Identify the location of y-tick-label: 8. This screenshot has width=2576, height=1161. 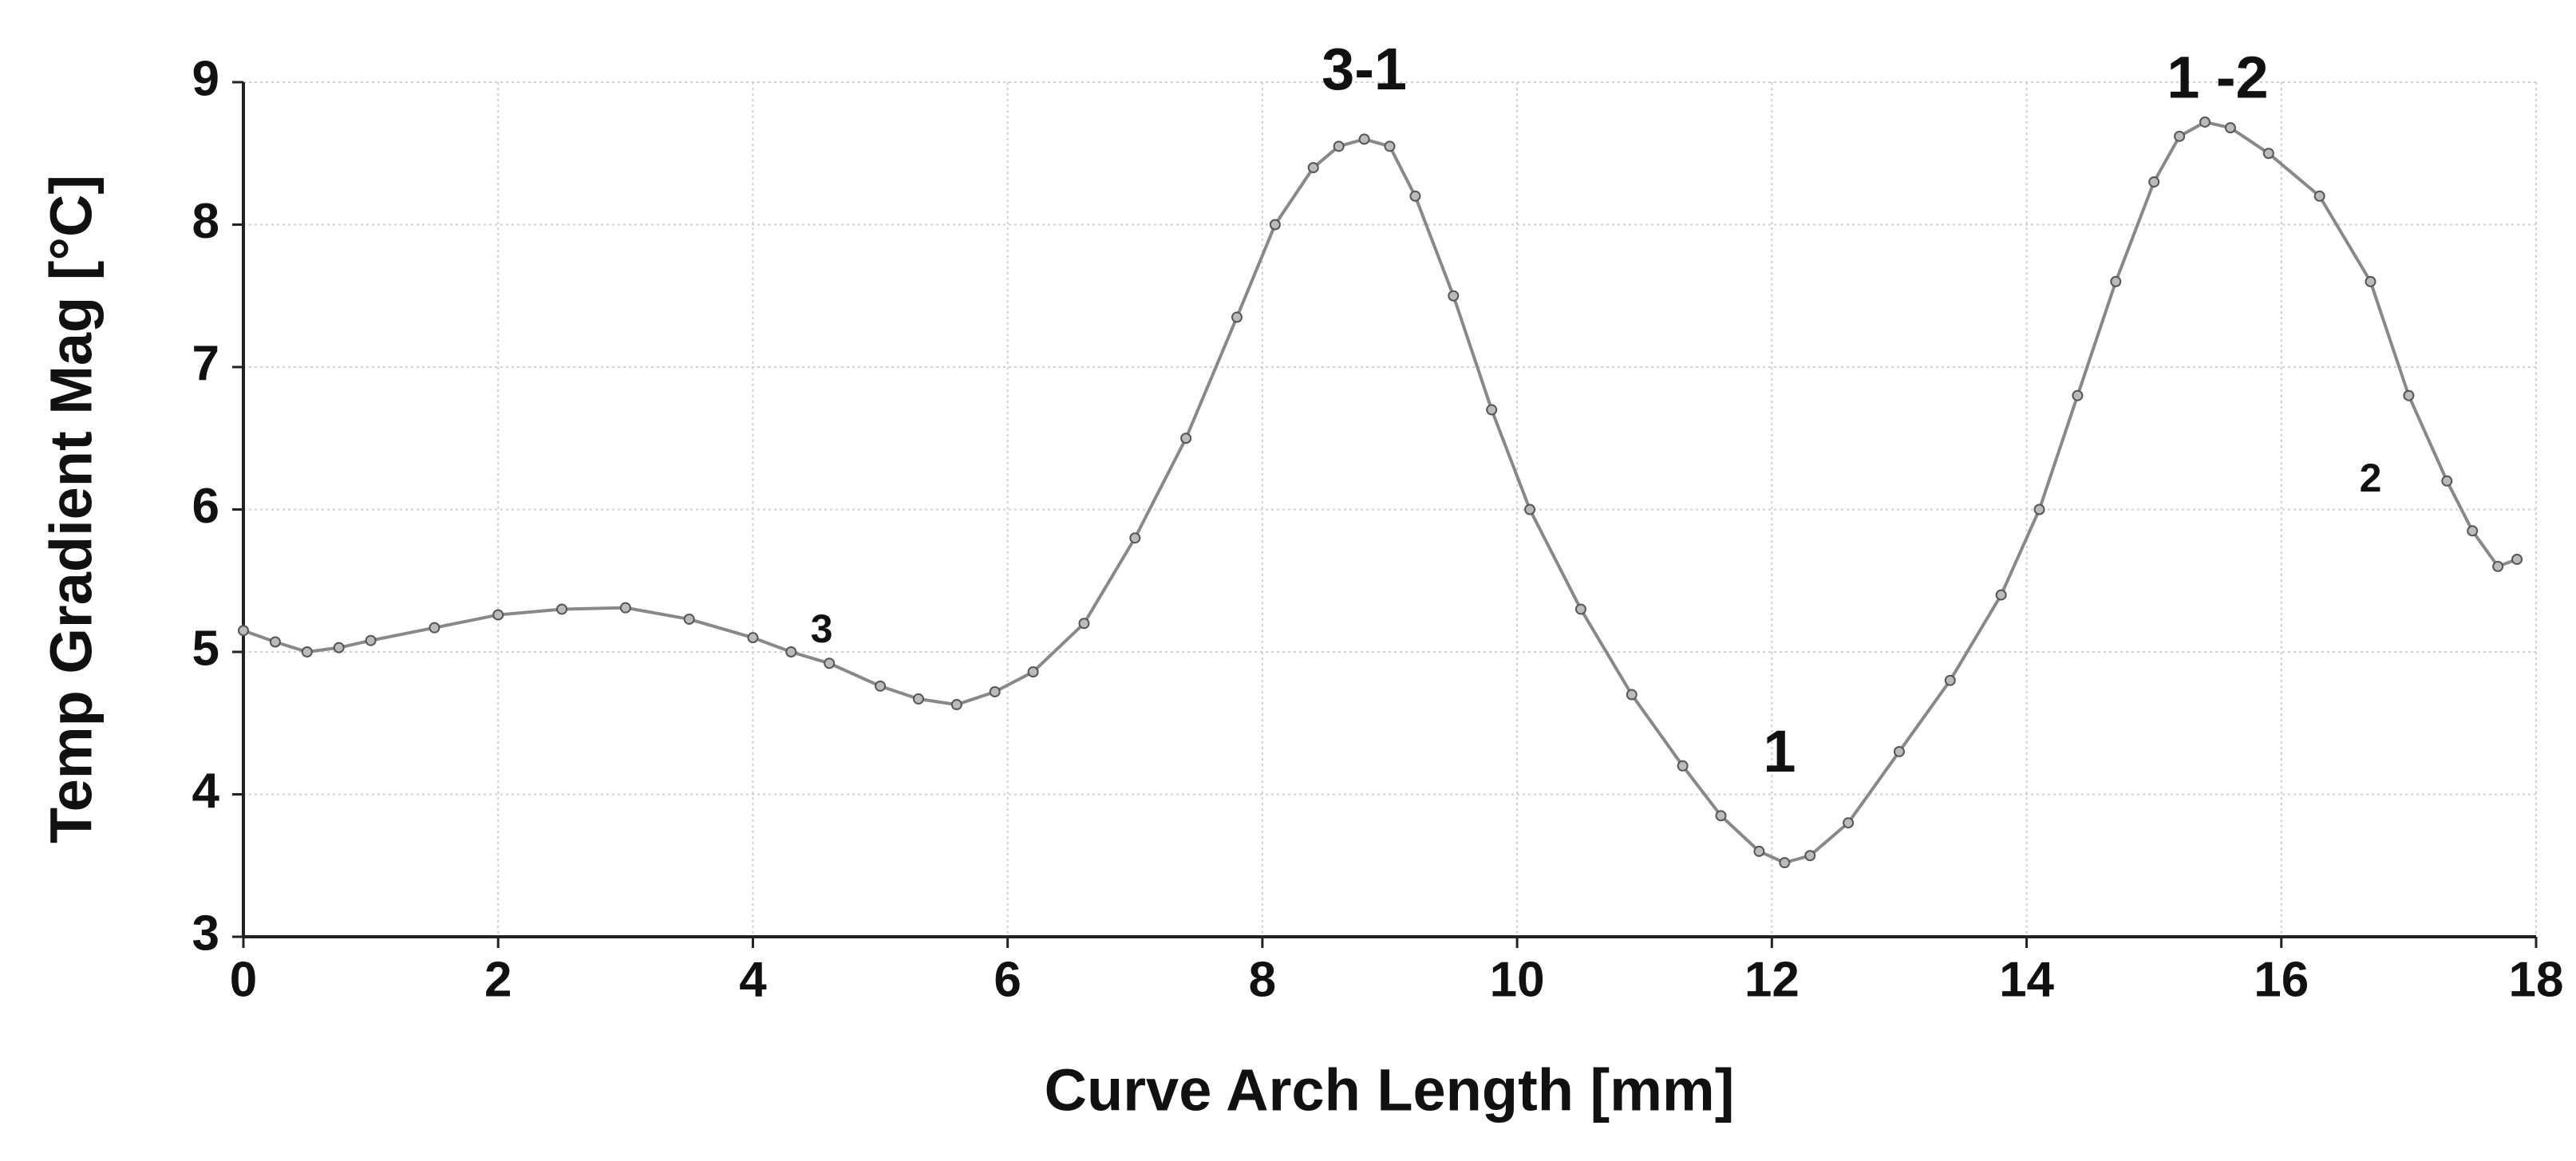
(205, 221).